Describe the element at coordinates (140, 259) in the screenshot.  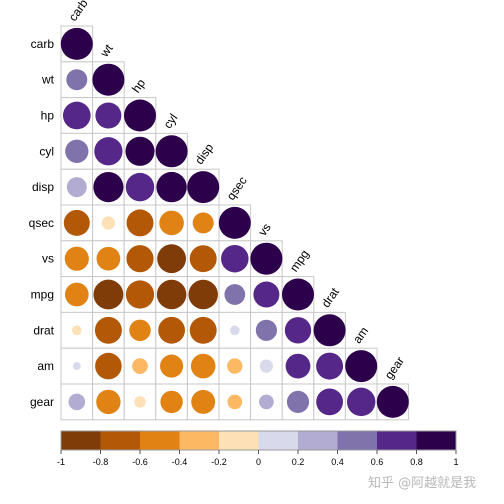
I see `corr-circle-vs-hp` at that location.